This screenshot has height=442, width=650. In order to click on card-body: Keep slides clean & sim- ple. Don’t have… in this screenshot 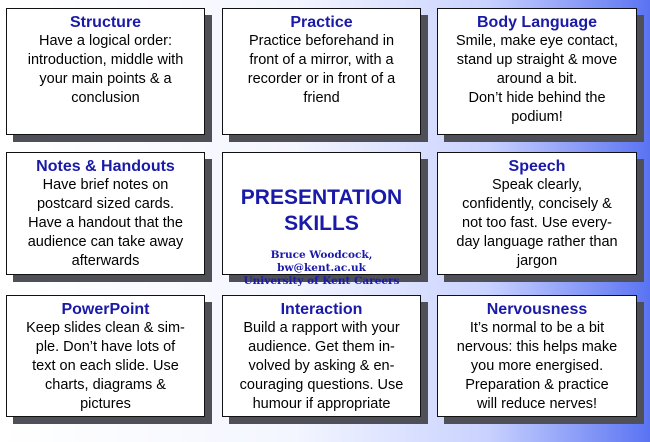, I will do `click(105, 366)`.